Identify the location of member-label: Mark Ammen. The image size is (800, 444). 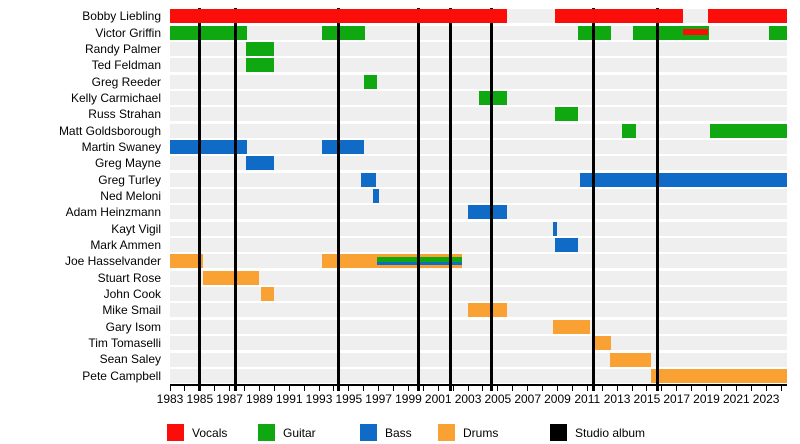
(125, 245).